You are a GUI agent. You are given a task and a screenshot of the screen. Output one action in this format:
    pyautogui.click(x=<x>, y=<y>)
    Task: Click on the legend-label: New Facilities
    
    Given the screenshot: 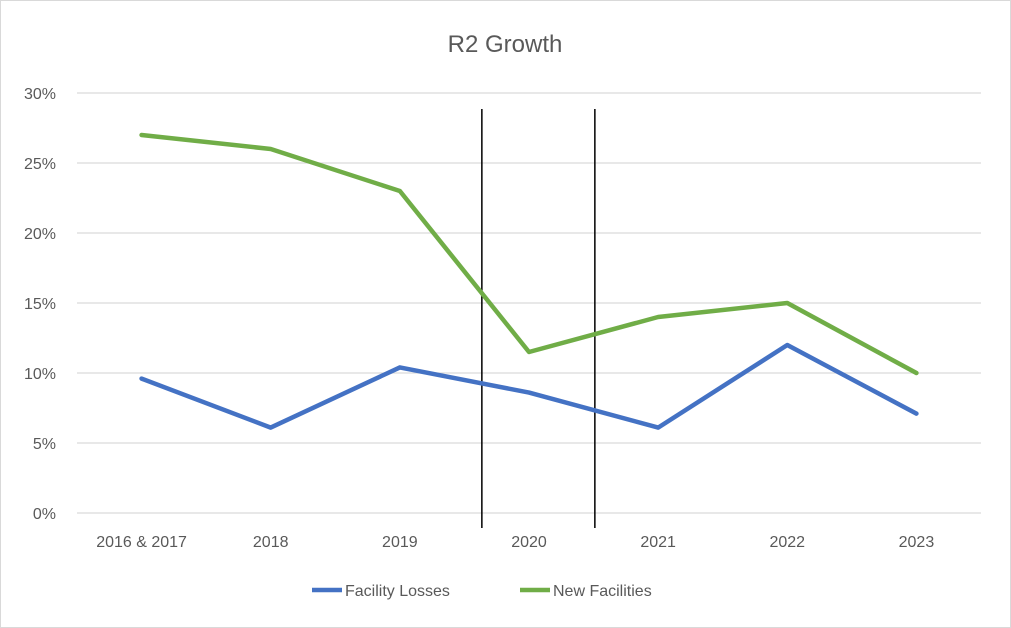 What is the action you would take?
    pyautogui.click(x=602, y=591)
    